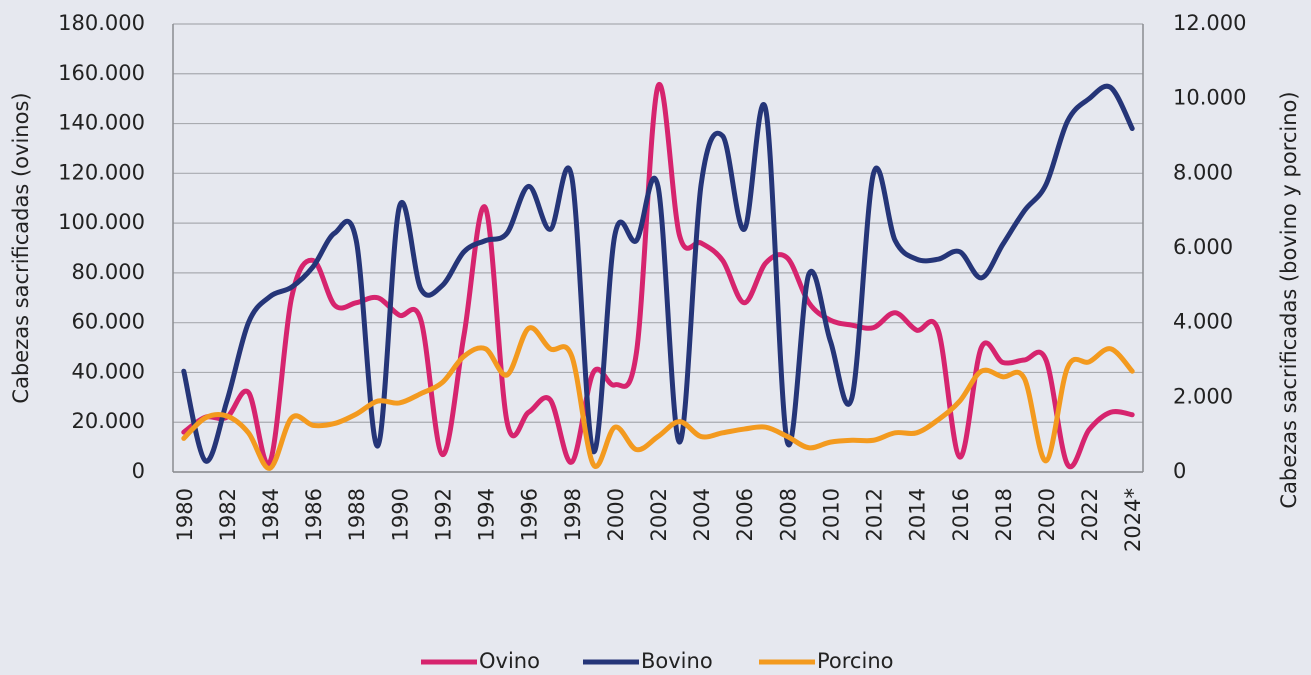 The width and height of the screenshot is (1311, 675). I want to click on x-tick-label: 2010, so click(831, 514).